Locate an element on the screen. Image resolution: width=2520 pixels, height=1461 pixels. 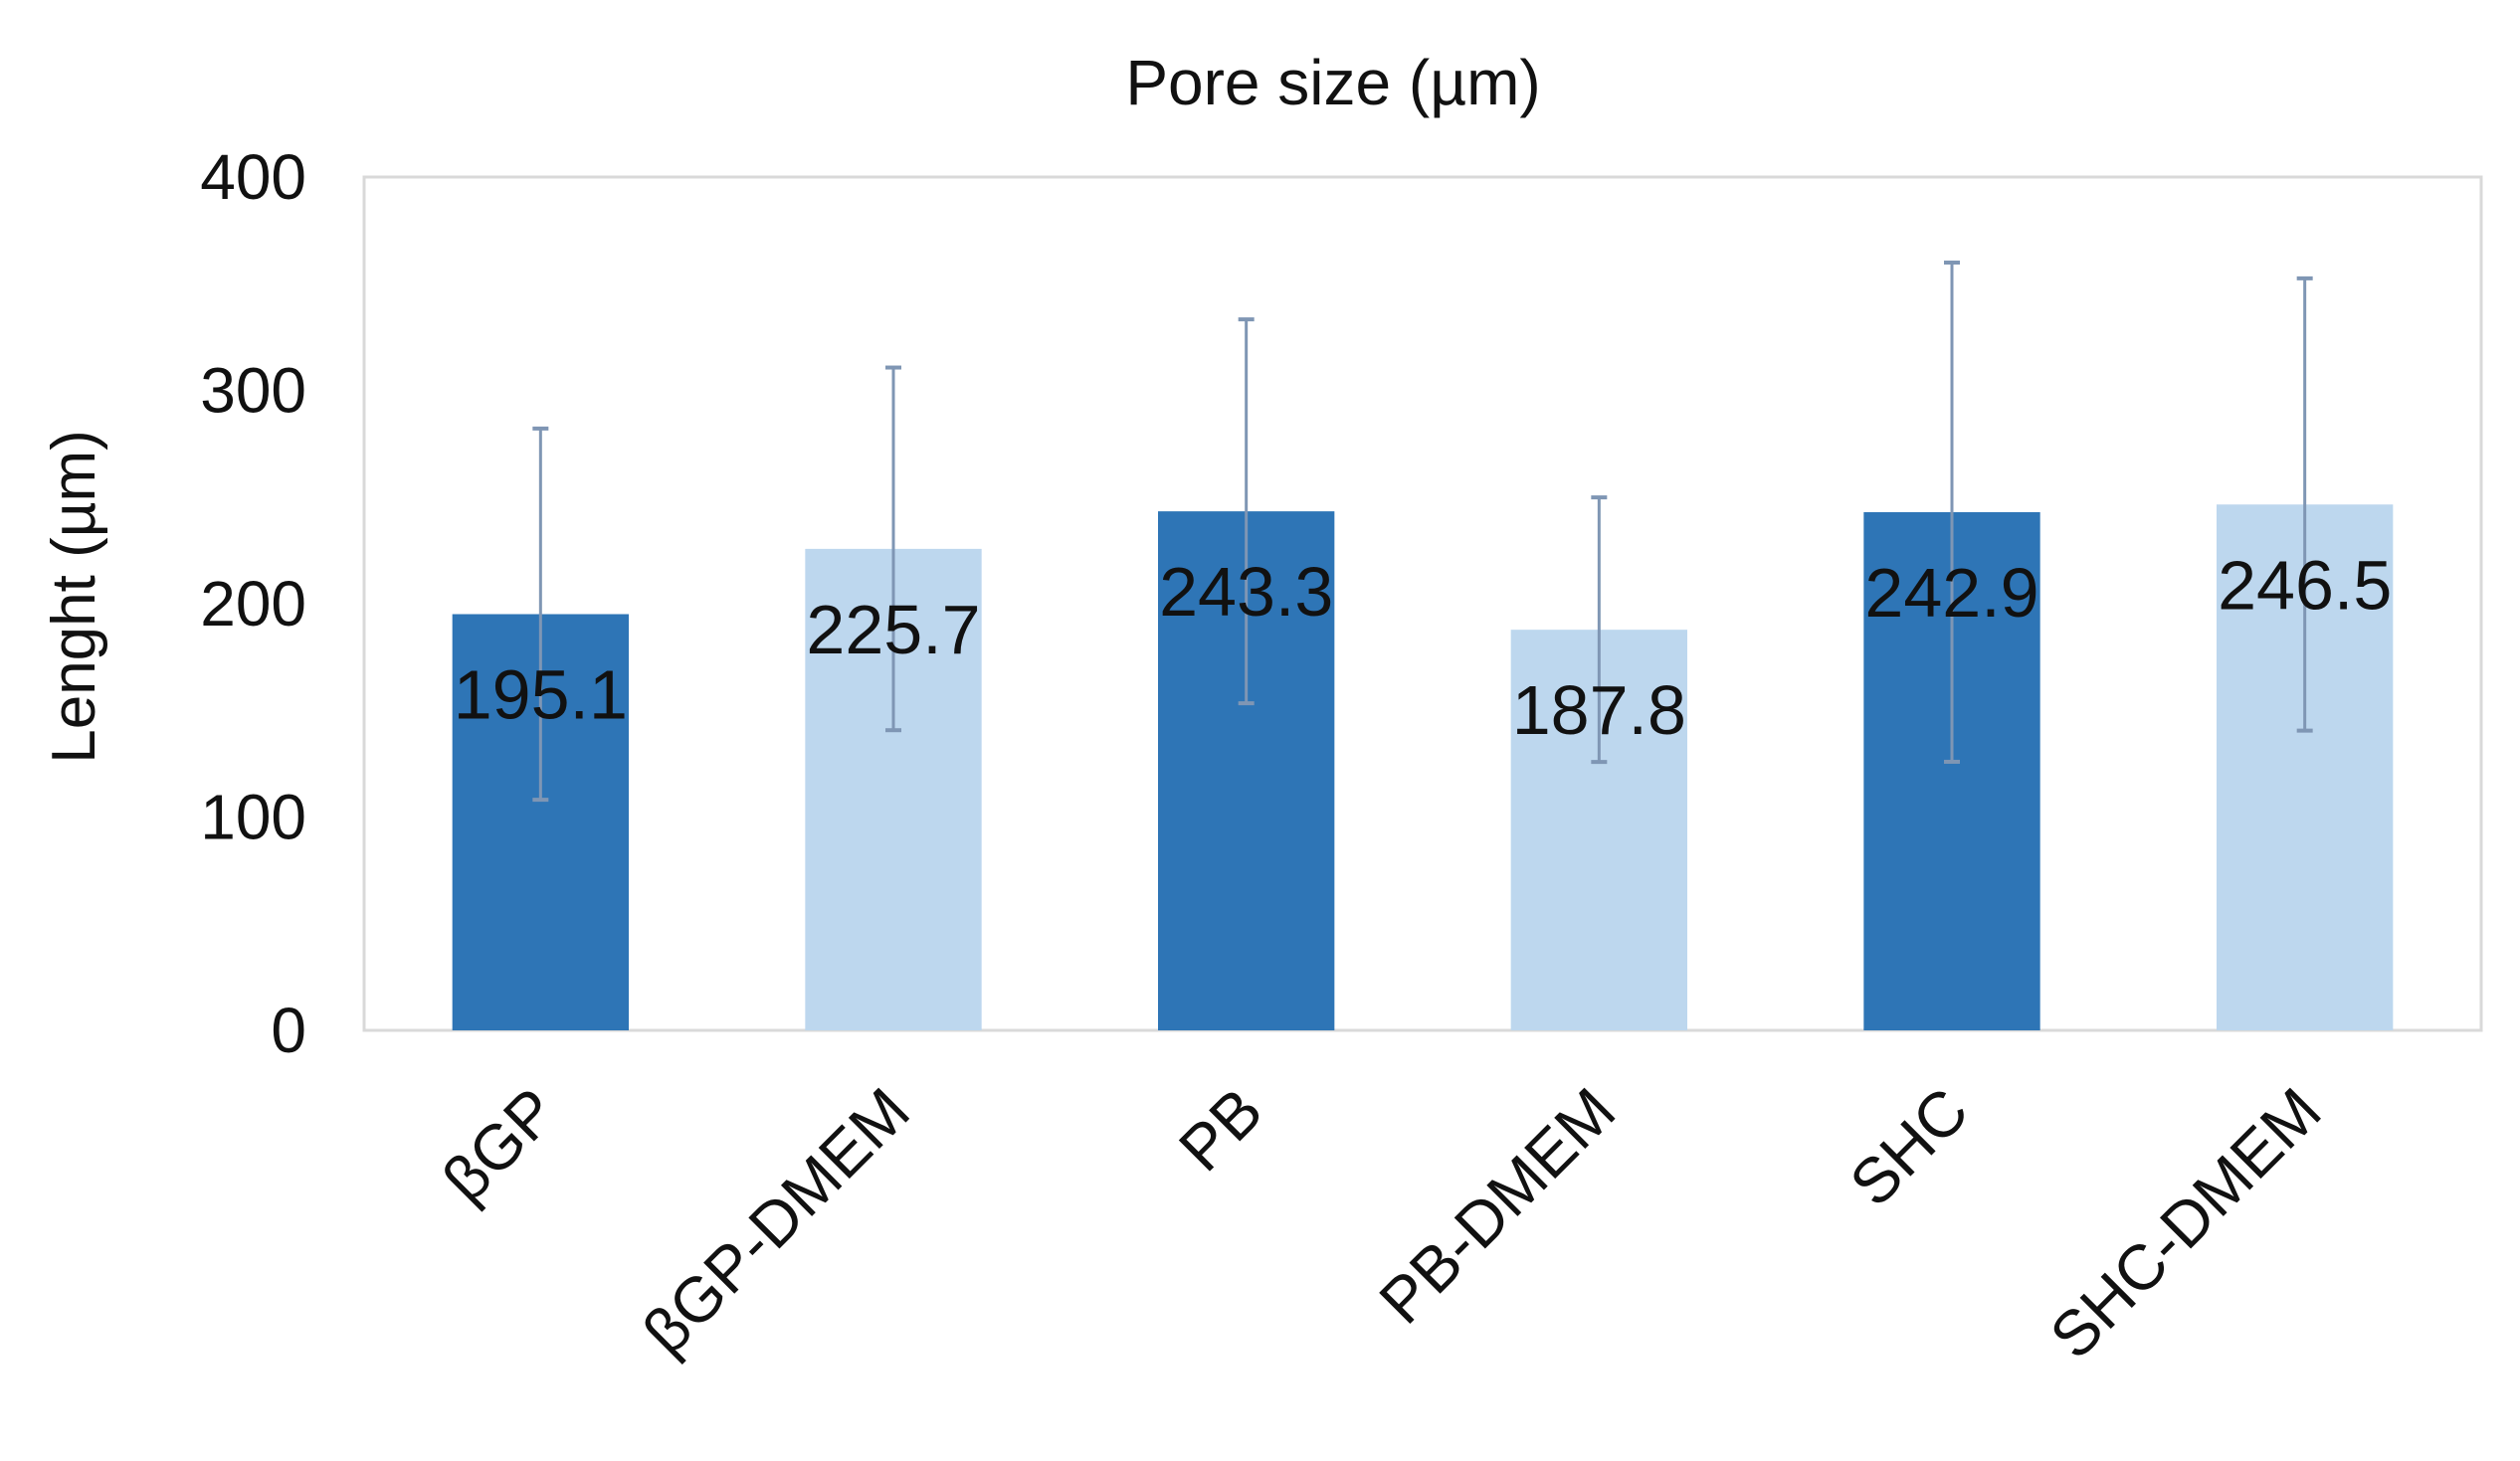
data-labels: 195.1 225.7 243.3 187.8 242.9 246.5 is located at coordinates (1423, 647).